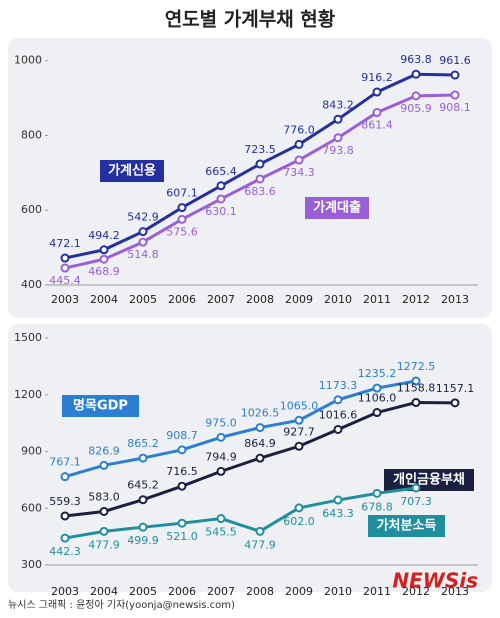 The width and height of the screenshot is (500, 618). Describe the element at coordinates (143, 540) in the screenshot. I see `data-label: 499.9` at that location.